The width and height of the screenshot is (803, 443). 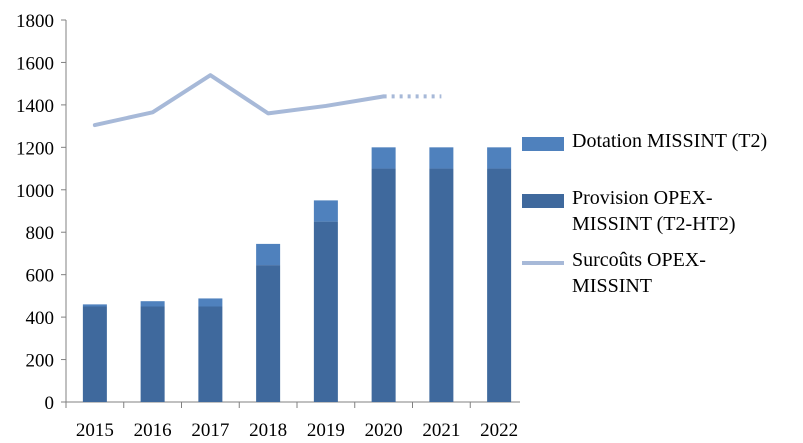 I want to click on legend-label-surcouts: Surcoûts OPEX- MISSINT, so click(x=682, y=273).